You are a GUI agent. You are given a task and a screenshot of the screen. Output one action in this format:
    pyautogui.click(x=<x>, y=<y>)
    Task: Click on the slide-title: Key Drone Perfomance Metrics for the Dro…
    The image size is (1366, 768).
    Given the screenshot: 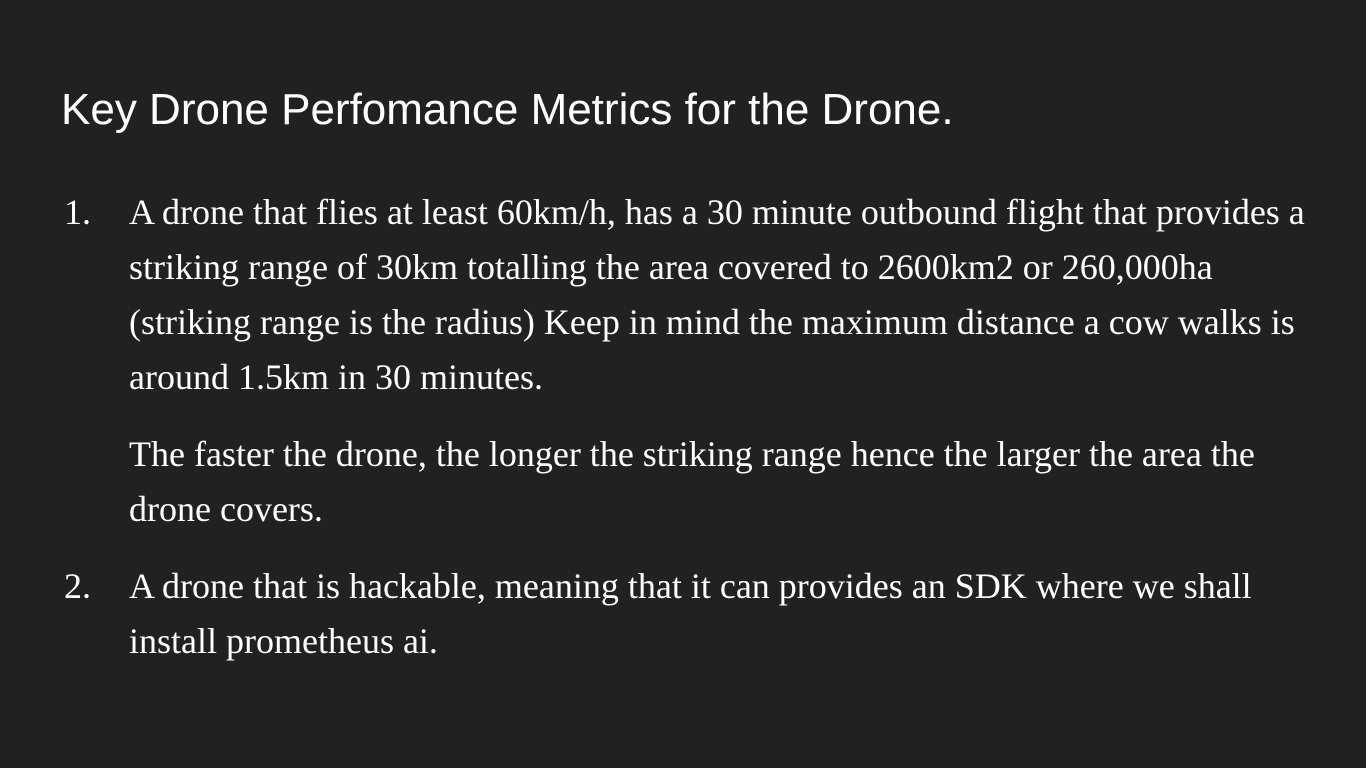 What is the action you would take?
    pyautogui.click(x=507, y=109)
    